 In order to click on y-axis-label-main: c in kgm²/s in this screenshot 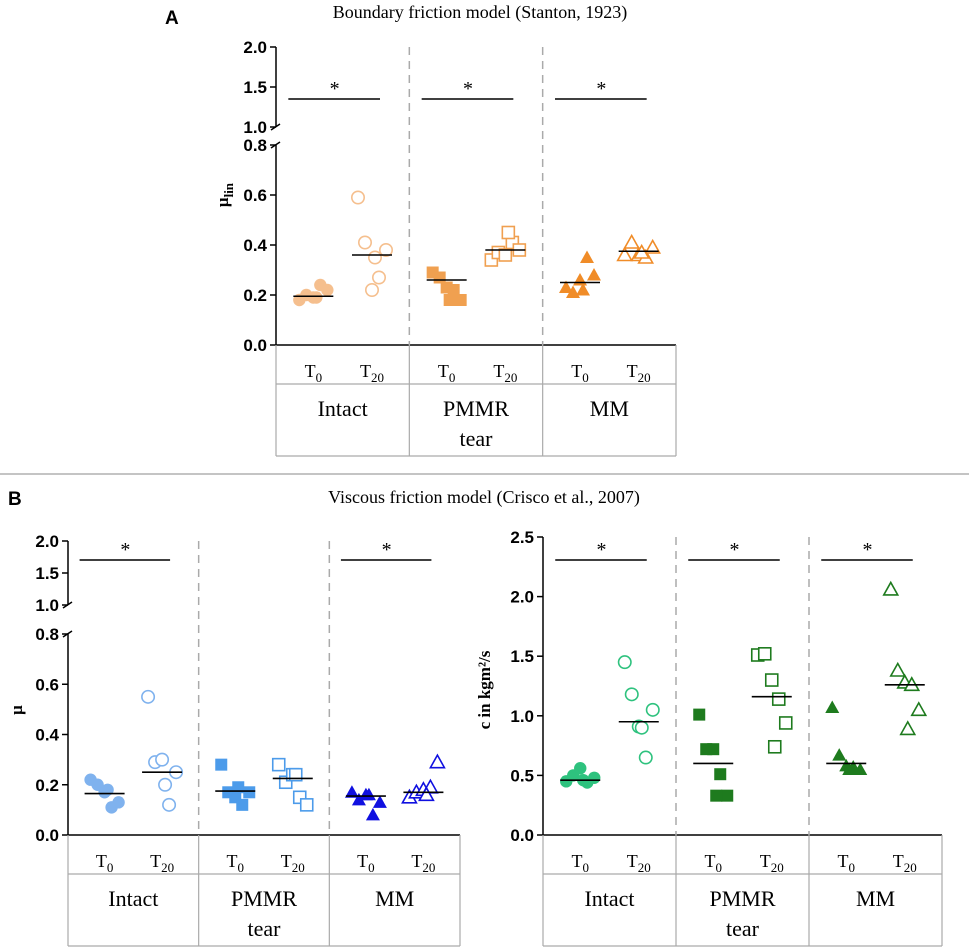, I will do `click(484, 689)`.